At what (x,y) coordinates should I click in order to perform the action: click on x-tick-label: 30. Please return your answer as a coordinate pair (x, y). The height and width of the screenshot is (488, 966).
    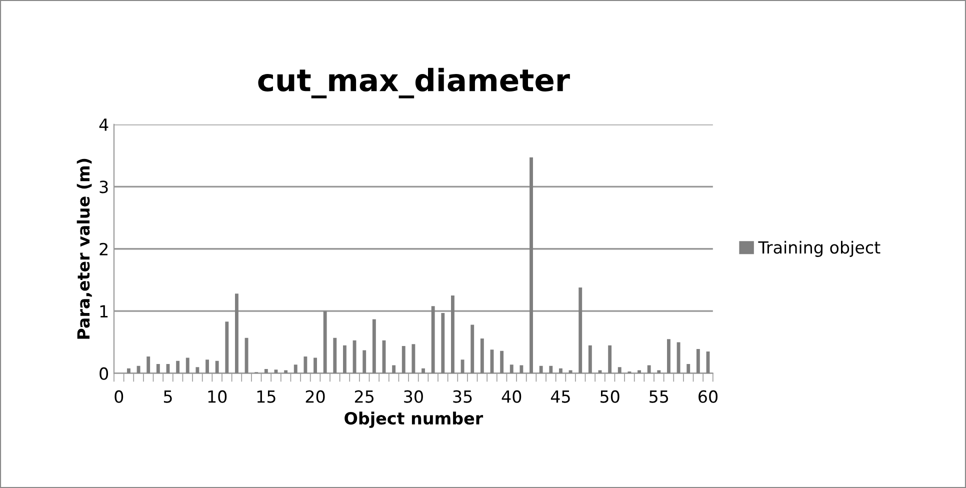
    Looking at the image, I should click on (413, 396).